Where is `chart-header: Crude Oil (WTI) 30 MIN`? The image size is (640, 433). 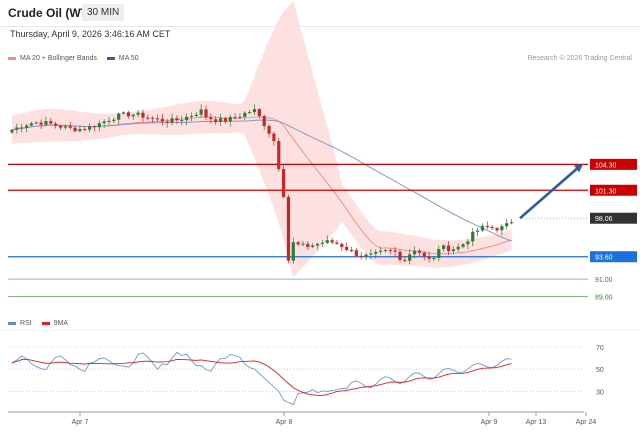 chart-header: Crude Oil (WTI) 30 MIN is located at coordinates (320, 13).